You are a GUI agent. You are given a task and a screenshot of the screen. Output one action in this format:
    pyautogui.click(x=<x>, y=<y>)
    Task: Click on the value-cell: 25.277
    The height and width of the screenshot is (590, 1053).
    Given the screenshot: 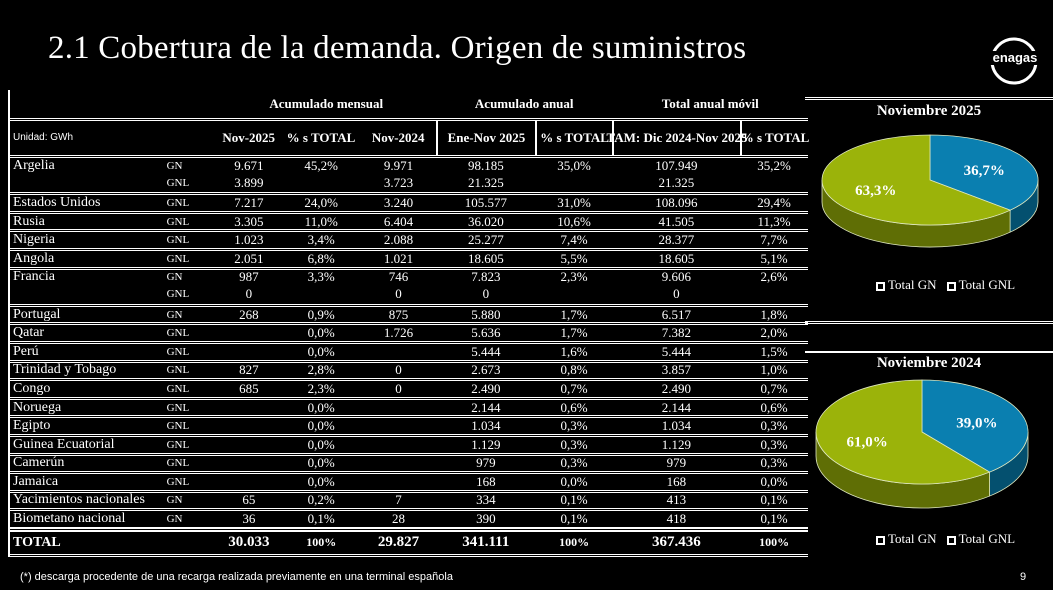 What is the action you would take?
    pyautogui.click(x=485, y=240)
    